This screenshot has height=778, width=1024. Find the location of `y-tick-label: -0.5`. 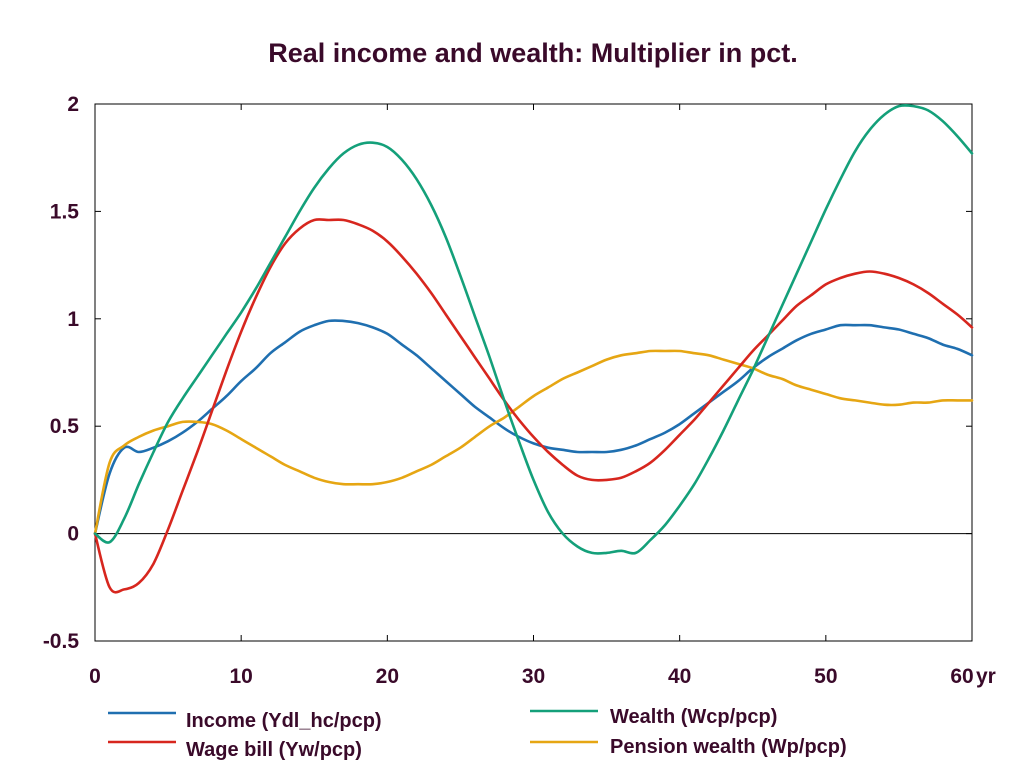

y-tick-label: -0.5 is located at coordinates (61, 641).